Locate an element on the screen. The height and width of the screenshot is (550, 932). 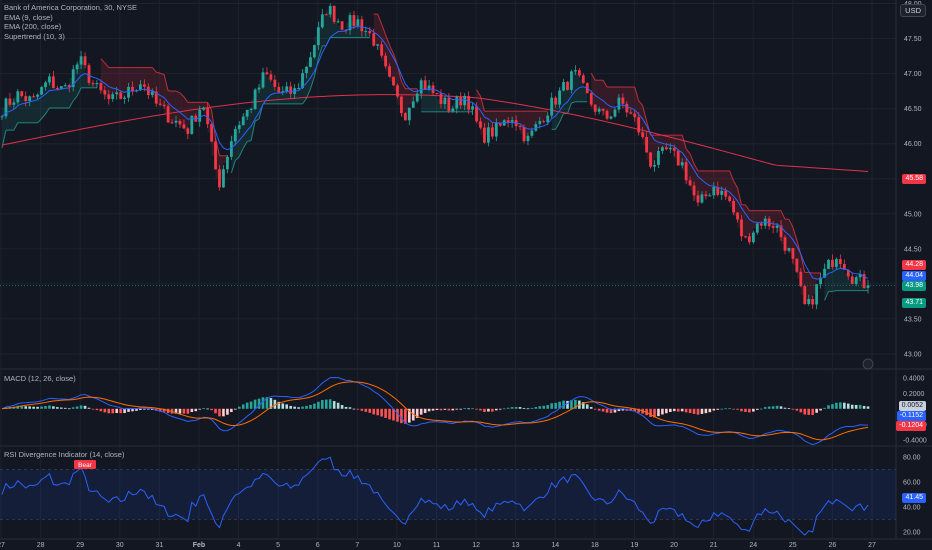
ema200-legend: EMA (200, close) is located at coordinates (33, 26).